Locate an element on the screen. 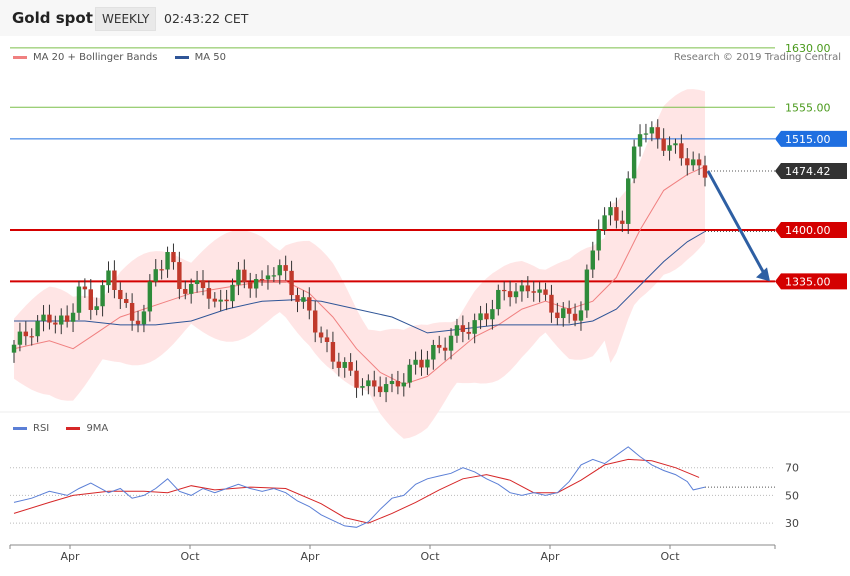  time-axis-label: Oct is located at coordinates (670, 556).